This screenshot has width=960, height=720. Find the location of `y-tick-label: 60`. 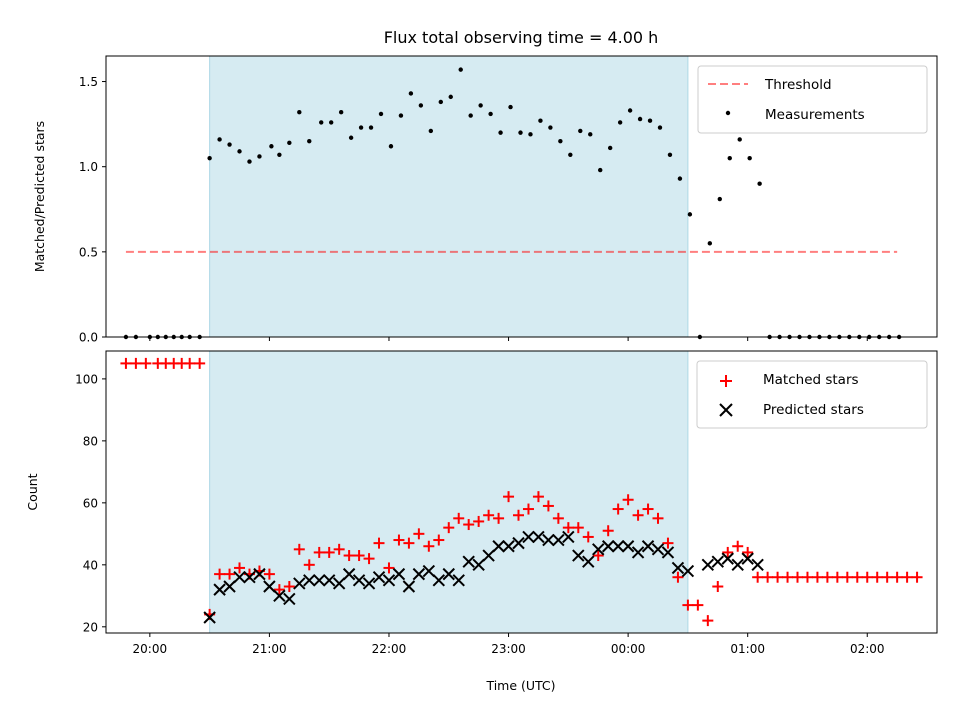

y-tick-label: 60 is located at coordinates (90, 503).